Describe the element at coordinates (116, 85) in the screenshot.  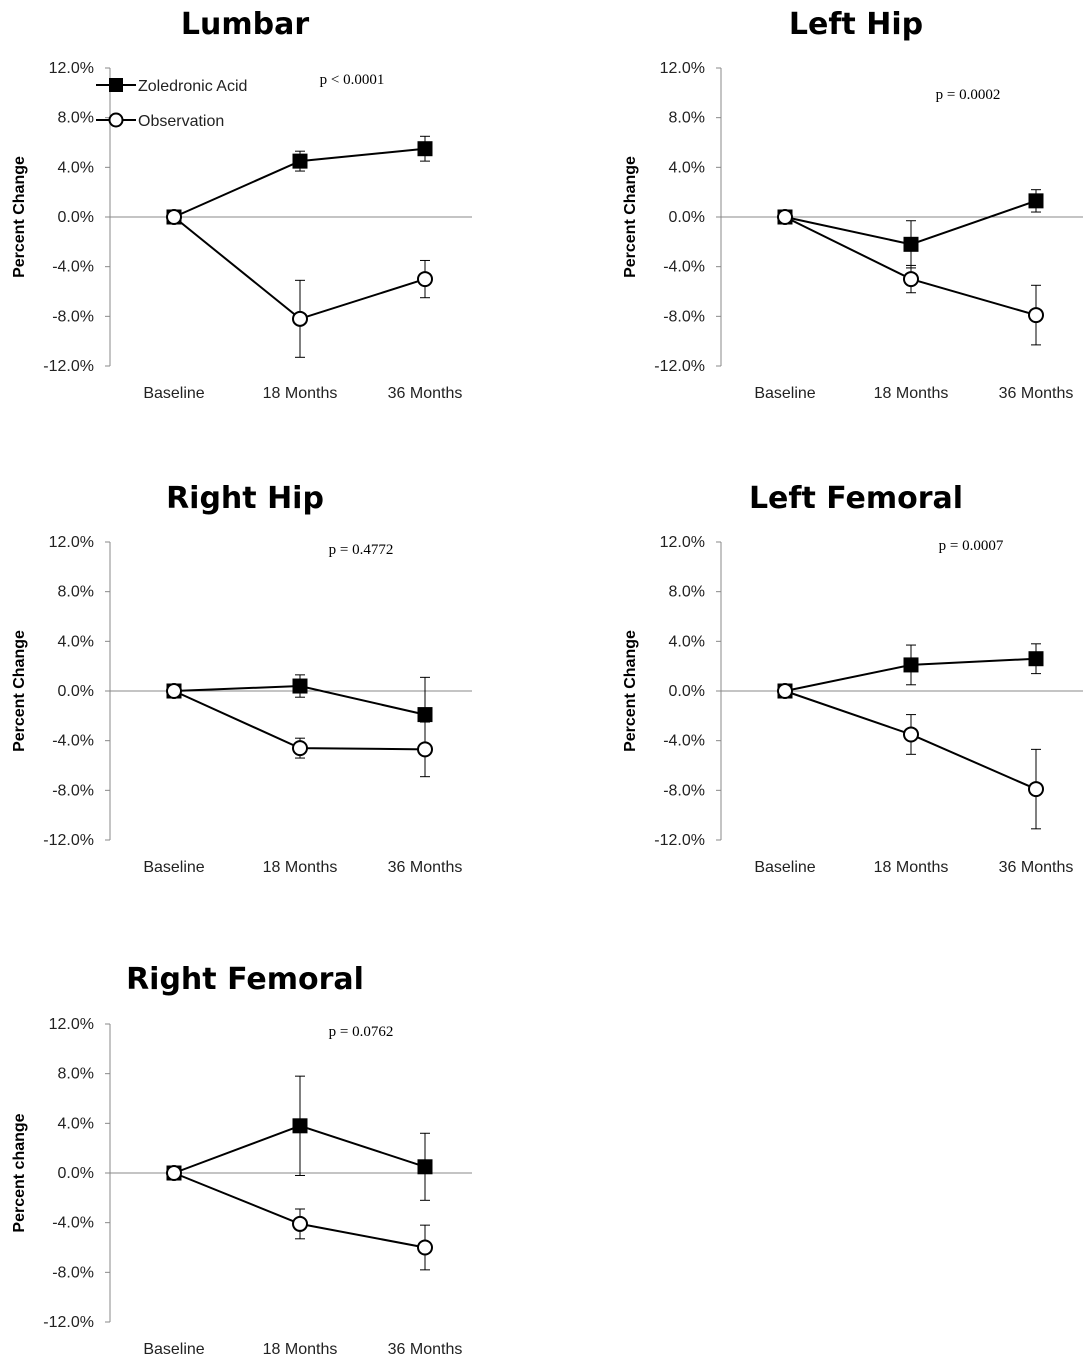
I see `legend-zoledronic-marker` at that location.